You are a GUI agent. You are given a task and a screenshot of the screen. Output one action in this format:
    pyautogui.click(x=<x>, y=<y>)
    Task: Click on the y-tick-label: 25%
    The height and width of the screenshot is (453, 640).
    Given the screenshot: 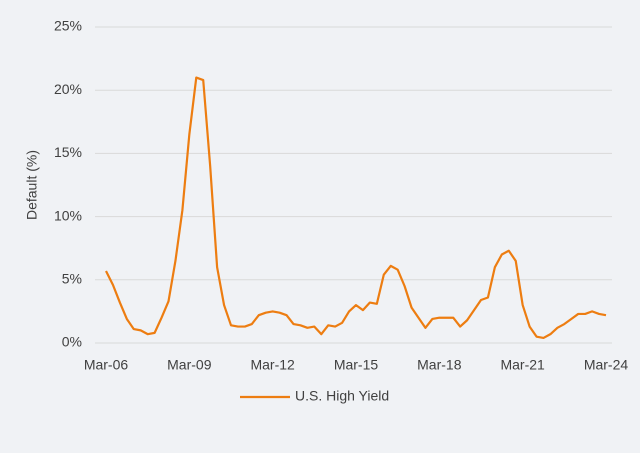 What is the action you would take?
    pyautogui.click(x=68, y=26)
    